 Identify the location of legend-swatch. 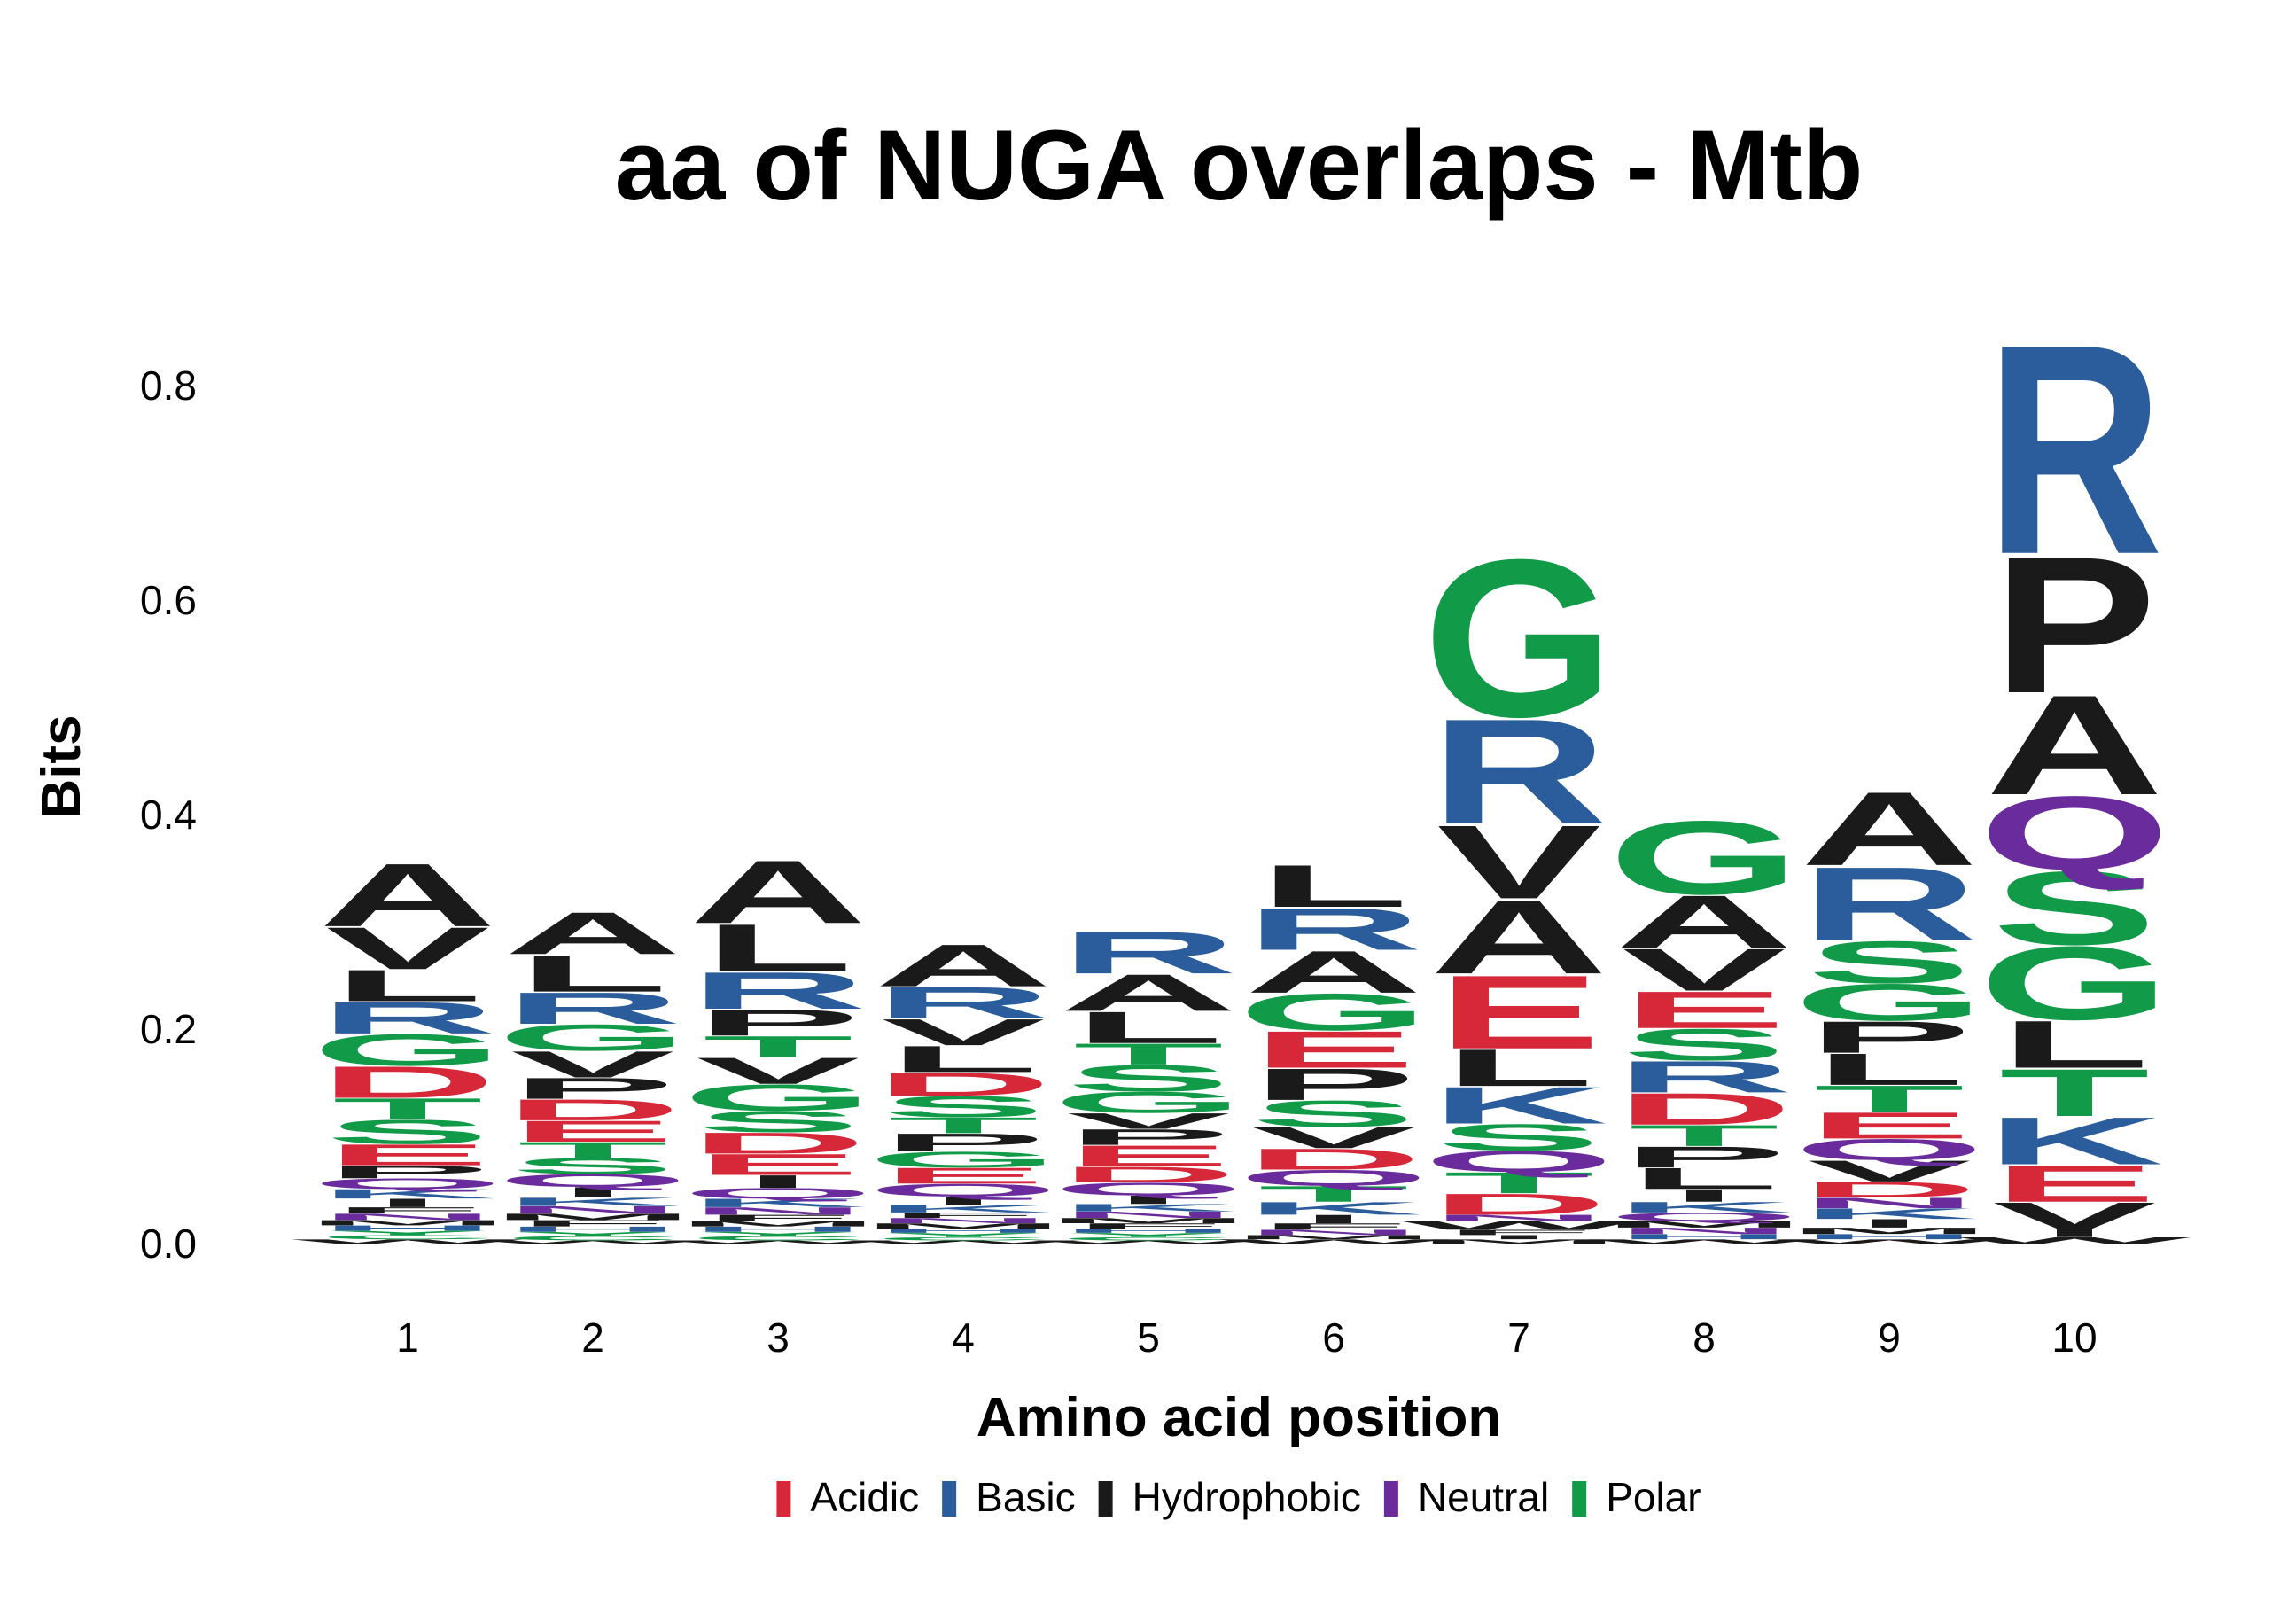
(1579, 1499).